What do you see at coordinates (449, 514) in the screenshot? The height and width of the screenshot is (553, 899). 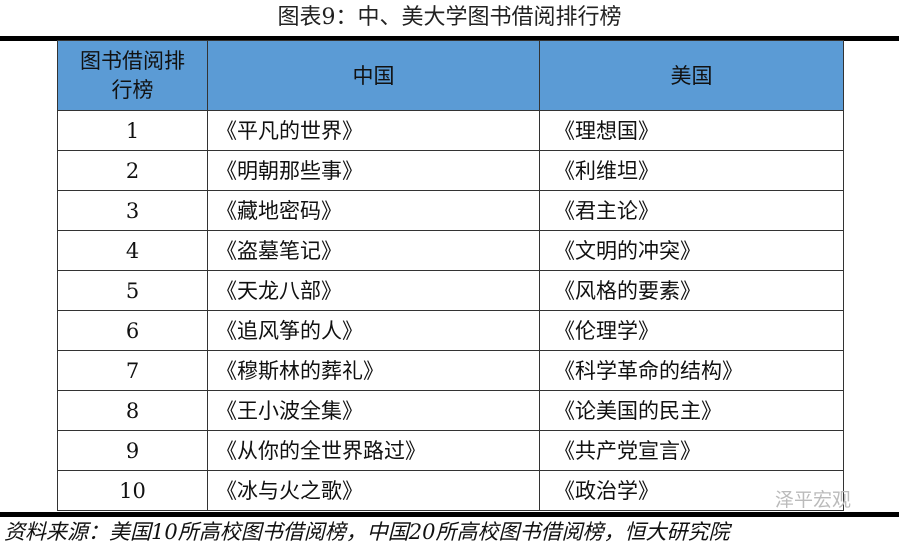 I see `bottom-rule` at bounding box center [449, 514].